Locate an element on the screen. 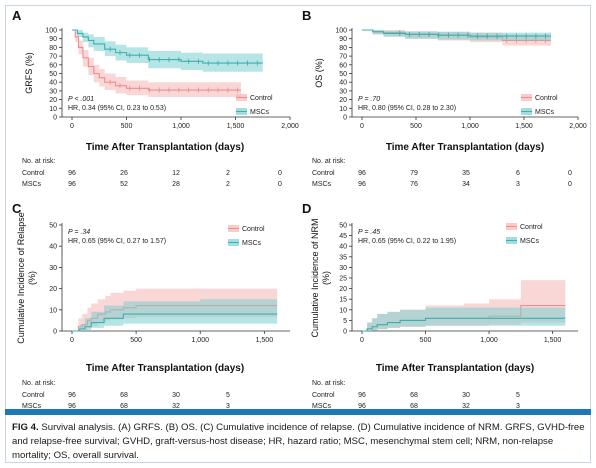 This screenshot has width=596, height=468. panel-c-y-axis-label: Cumulative Incidence of Relapse(%) is located at coordinates (26, 278).